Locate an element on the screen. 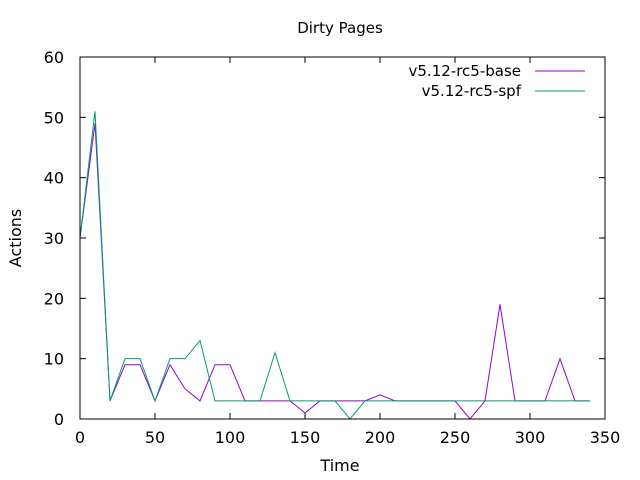 This screenshot has height=480, width=640. x-tick-label: 0 is located at coordinates (80, 437).